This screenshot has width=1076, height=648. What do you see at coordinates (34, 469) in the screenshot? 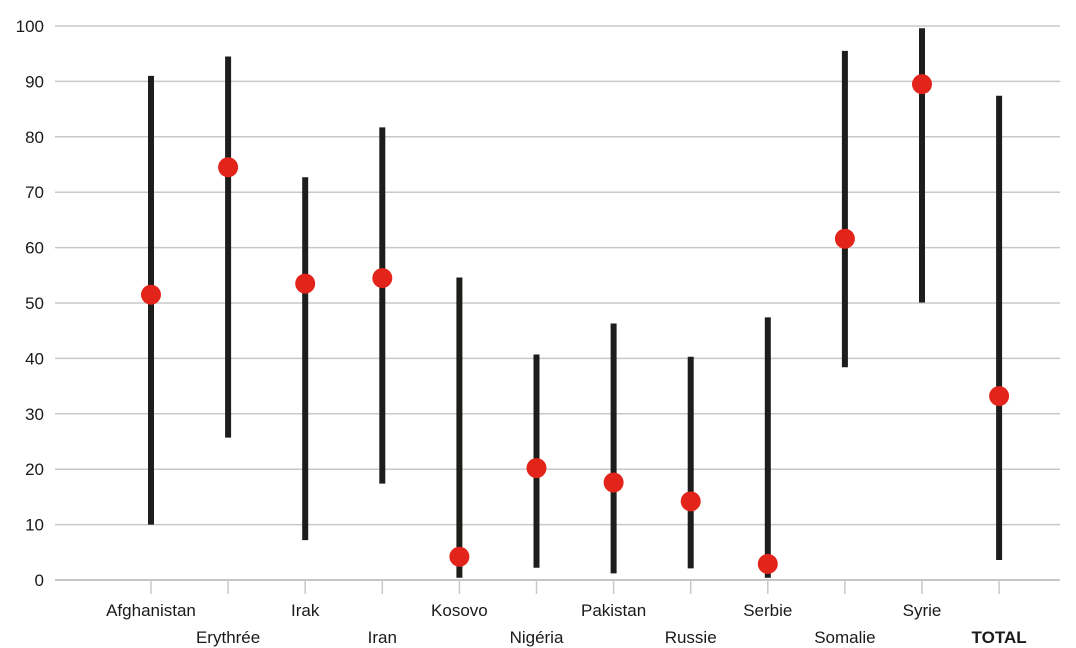
I see `y-tick-label-20: 20` at bounding box center [34, 469].